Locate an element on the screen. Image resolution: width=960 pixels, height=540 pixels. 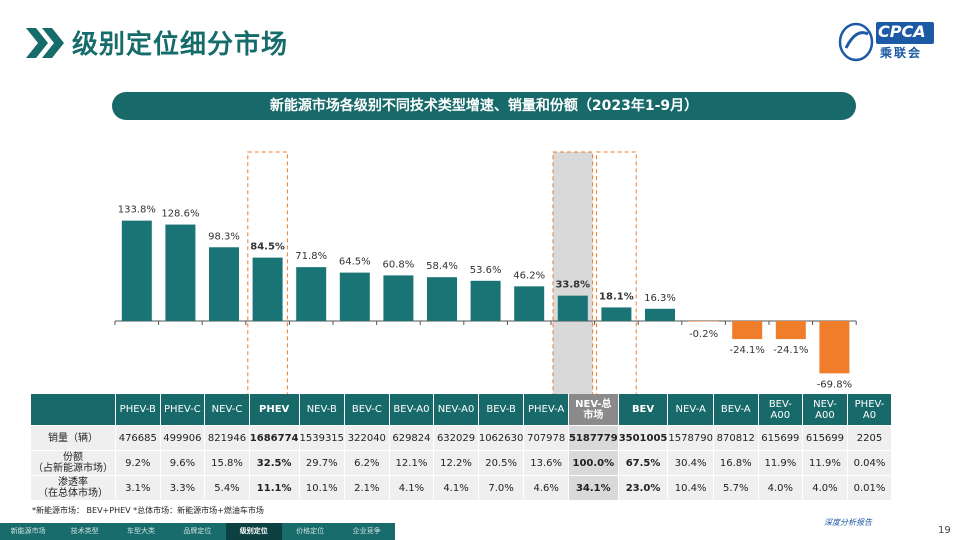
table-header-cell: PHEV-C is located at coordinates (183, 410).